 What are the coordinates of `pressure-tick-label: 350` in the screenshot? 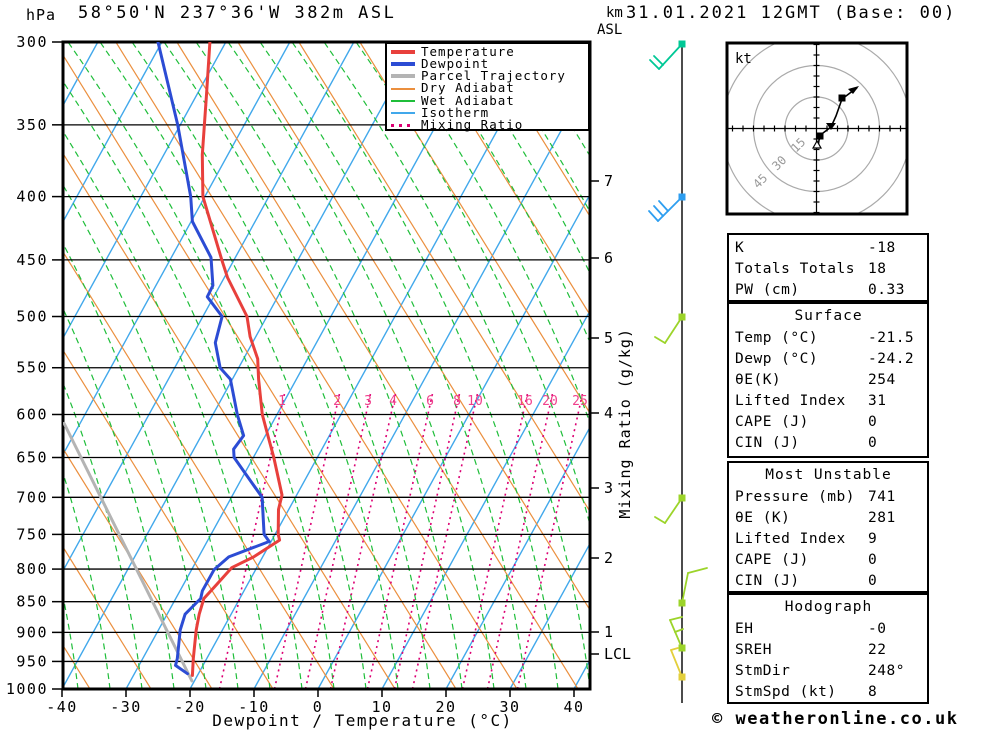 It's located at (32, 125).